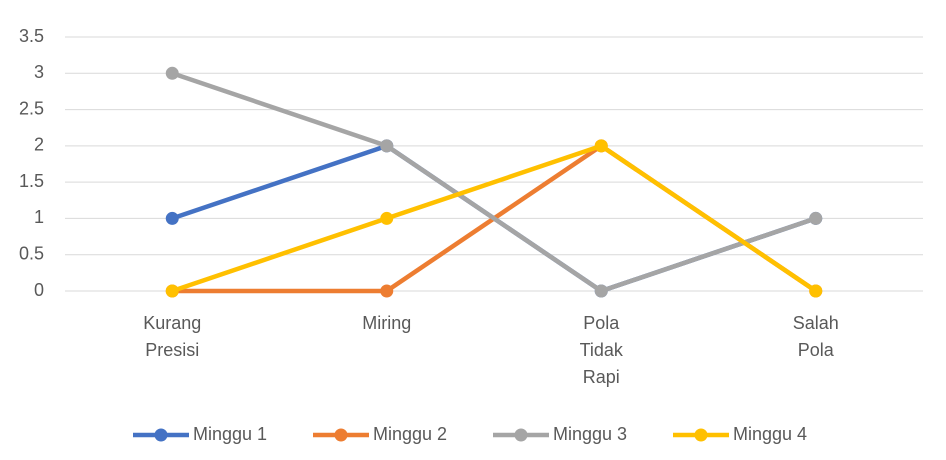 This screenshot has width=946, height=460. What do you see at coordinates (410, 434) in the screenshot?
I see `legend-label: Minggu 2` at bounding box center [410, 434].